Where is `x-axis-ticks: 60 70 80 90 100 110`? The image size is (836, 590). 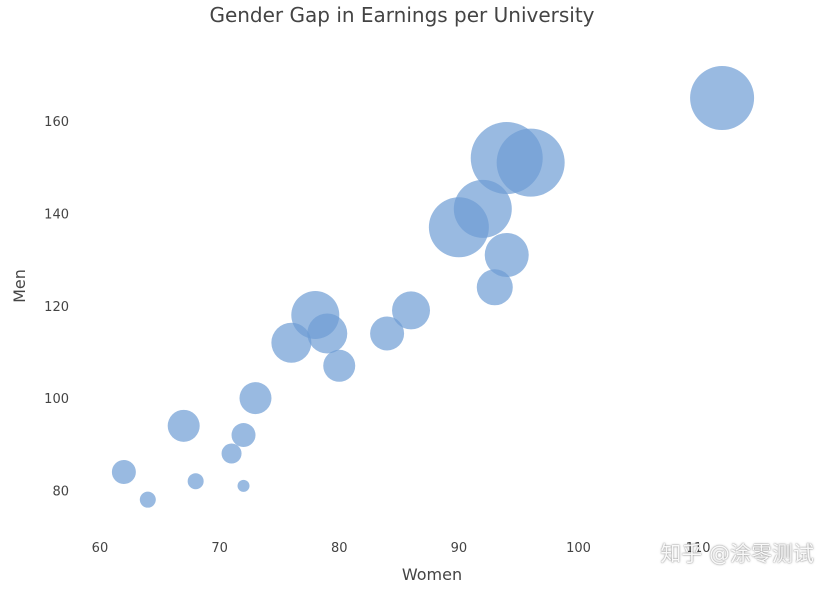
x-axis-ticks: 60 70 80 90 100 110 is located at coordinates (401, 548).